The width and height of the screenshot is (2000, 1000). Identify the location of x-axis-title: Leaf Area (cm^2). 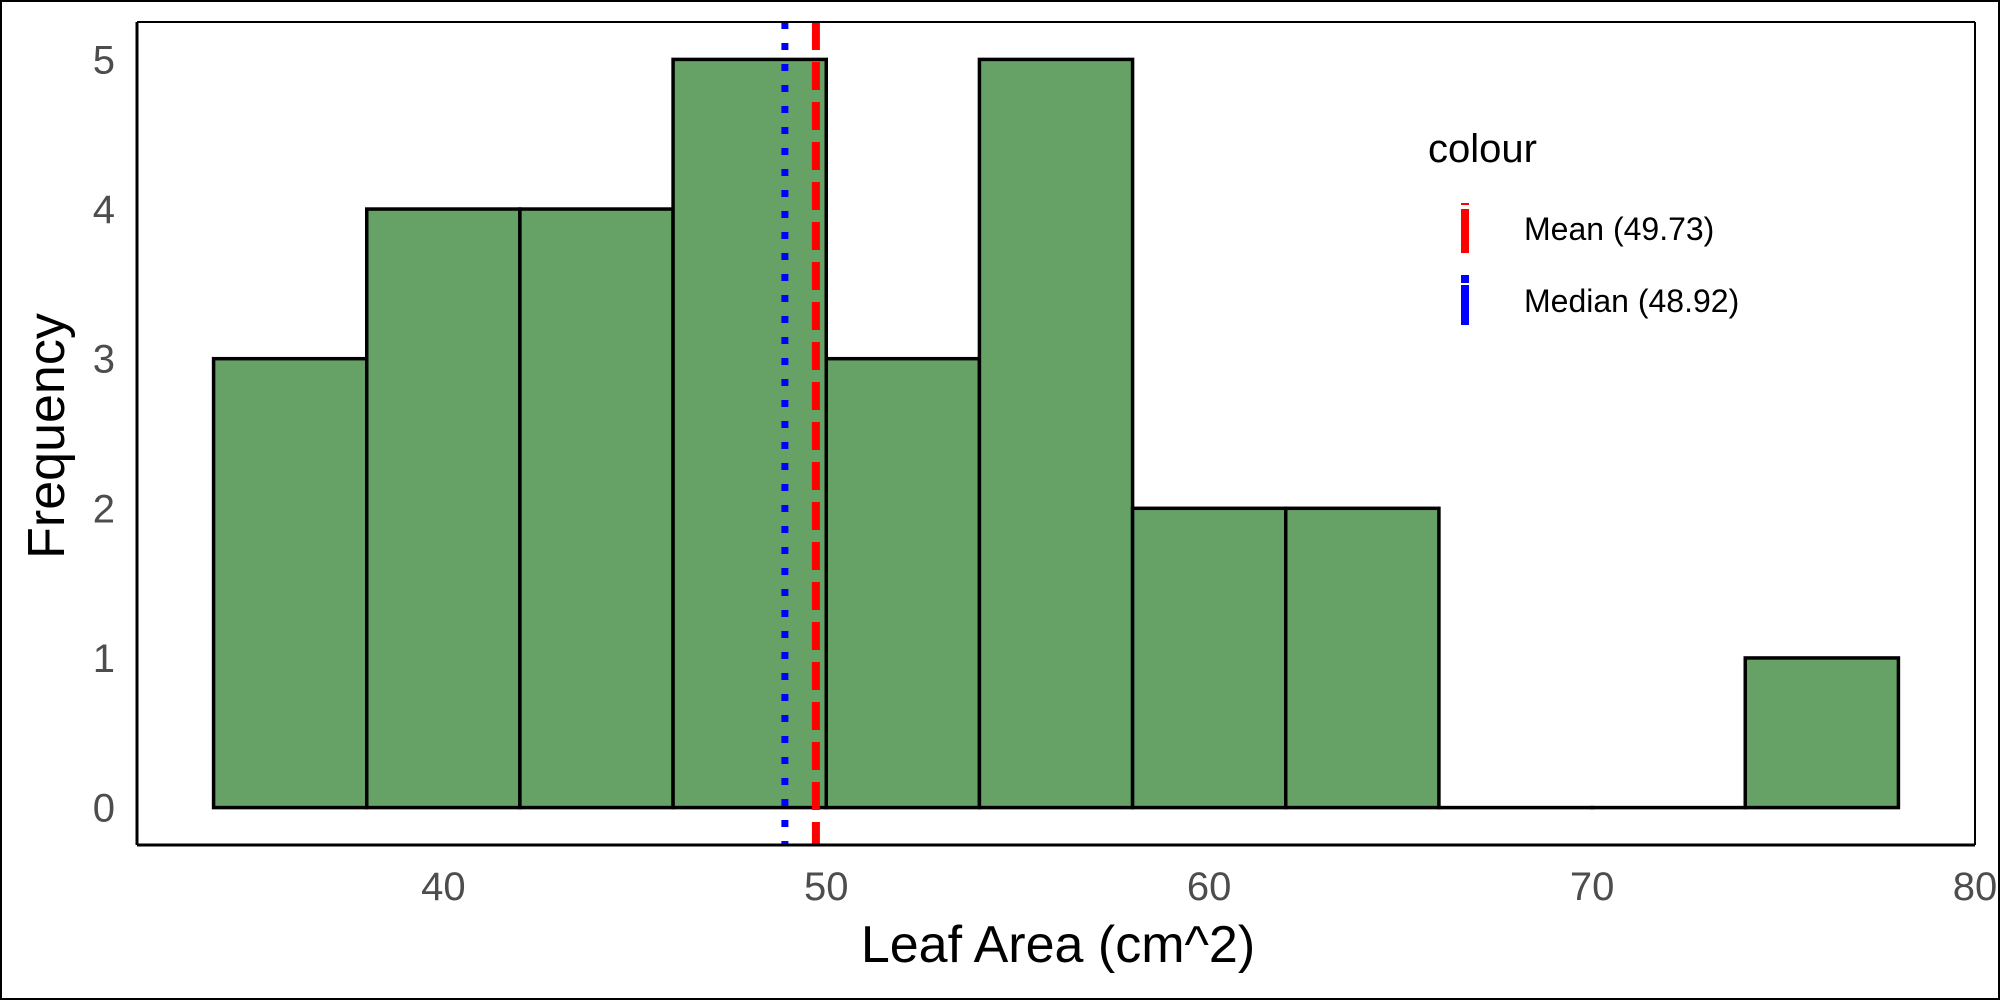
(1058, 945).